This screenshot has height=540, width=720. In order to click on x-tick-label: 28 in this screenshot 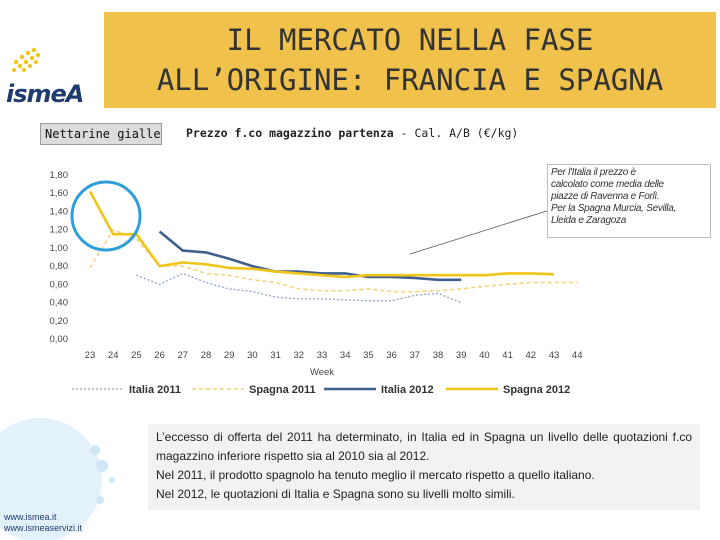, I will do `click(206, 355)`.